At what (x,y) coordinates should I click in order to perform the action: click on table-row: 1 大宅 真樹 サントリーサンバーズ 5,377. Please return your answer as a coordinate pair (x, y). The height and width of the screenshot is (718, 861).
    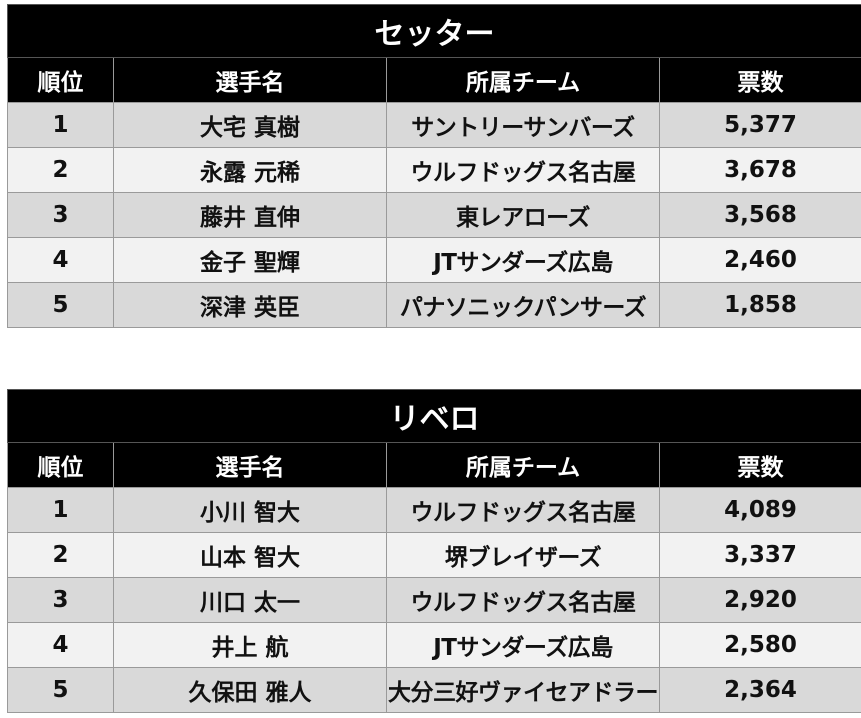
    Looking at the image, I should click on (434, 125).